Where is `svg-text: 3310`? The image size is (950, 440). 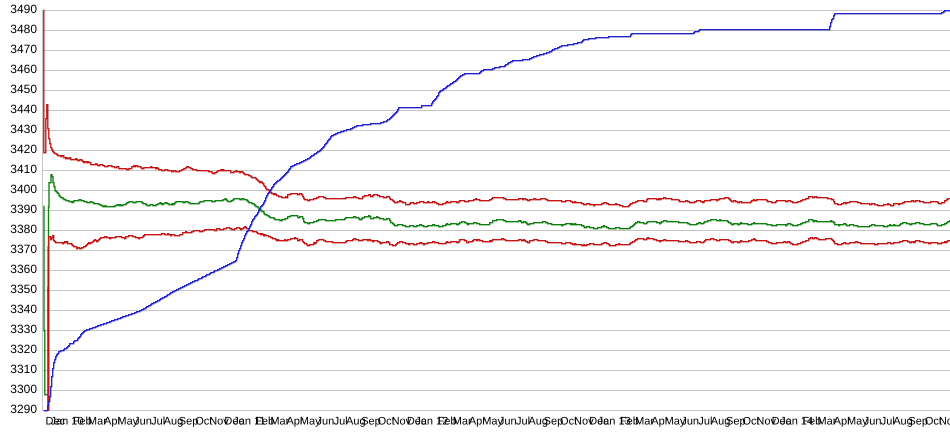
svg-text: 3310 is located at coordinates (23, 369).